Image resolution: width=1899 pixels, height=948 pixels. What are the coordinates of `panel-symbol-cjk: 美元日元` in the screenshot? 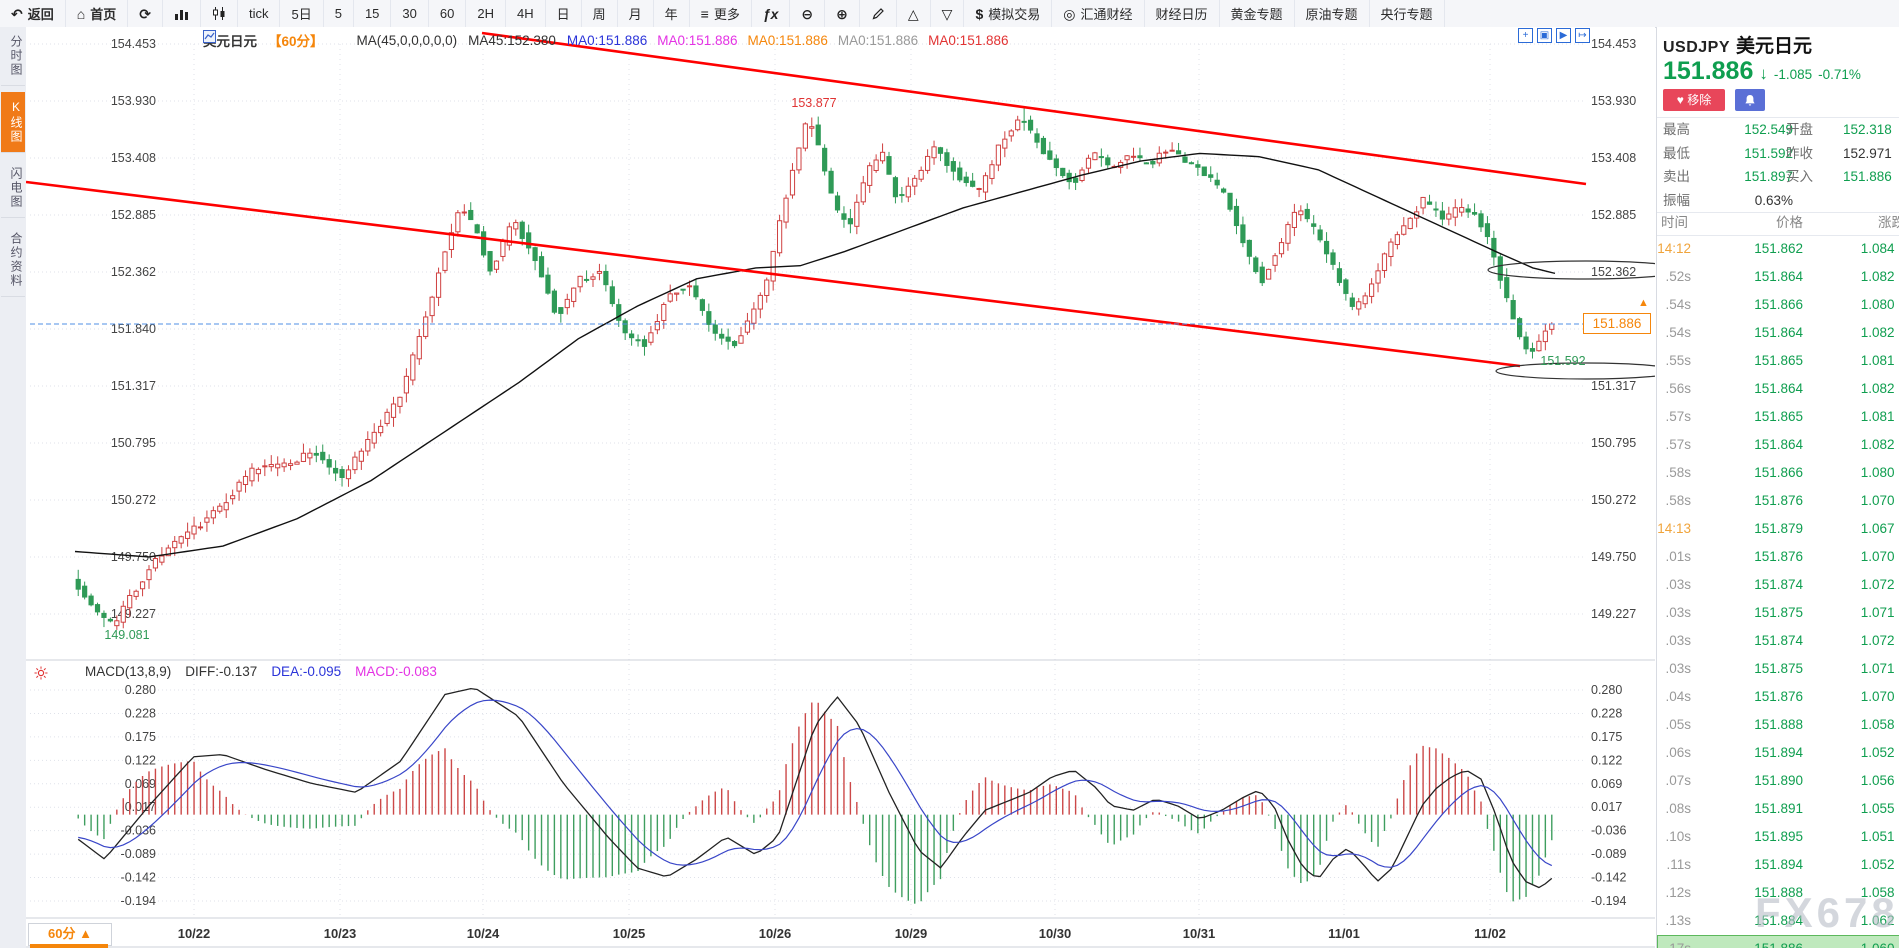 It's located at (1774, 46).